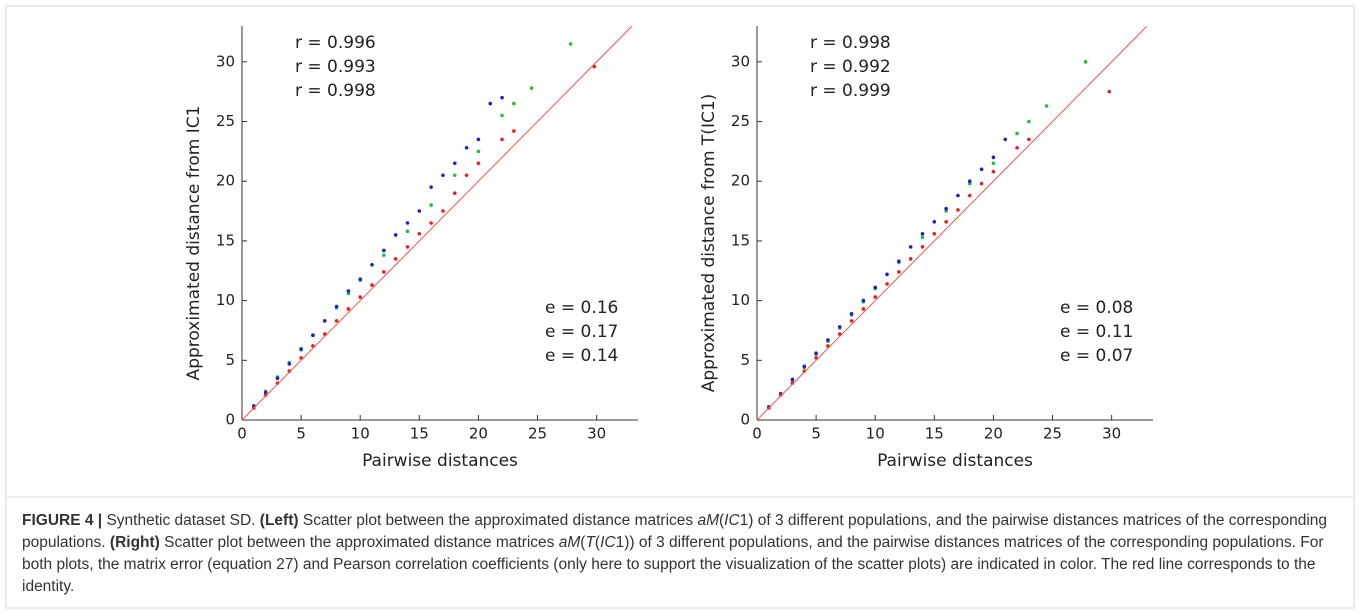  Describe the element at coordinates (850, 43) in the screenshot. I see `annotation: r = 0.998` at that location.